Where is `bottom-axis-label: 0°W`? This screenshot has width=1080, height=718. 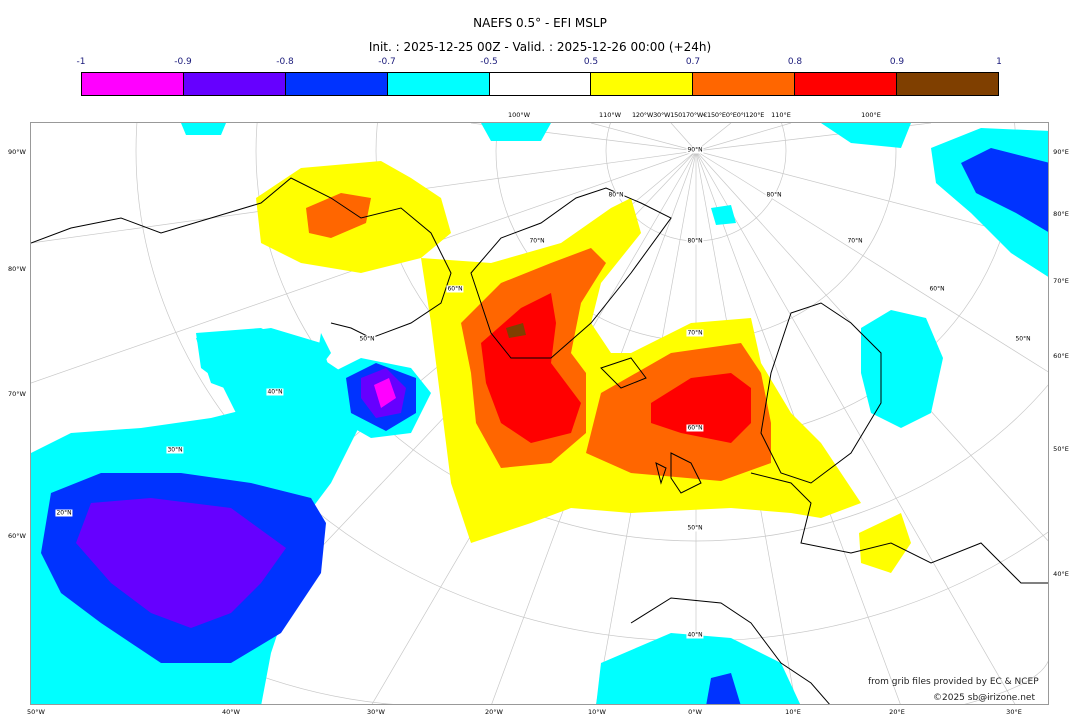 bottom-axis-label: 0°W is located at coordinates (695, 712).